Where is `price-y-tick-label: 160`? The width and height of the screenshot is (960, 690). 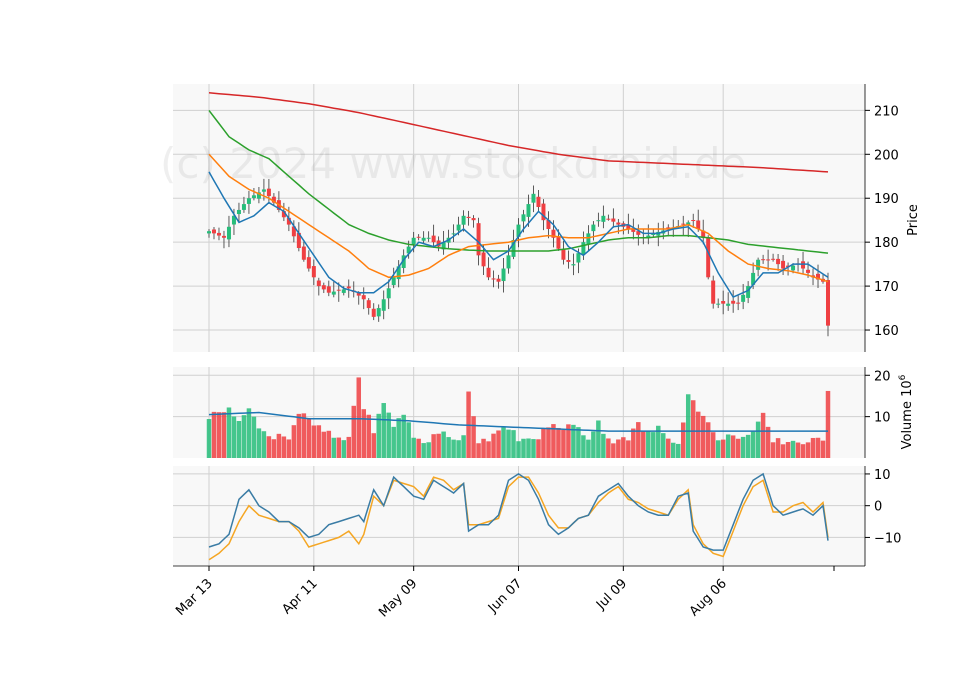
price-y-tick-label: 160 is located at coordinates (886, 331).